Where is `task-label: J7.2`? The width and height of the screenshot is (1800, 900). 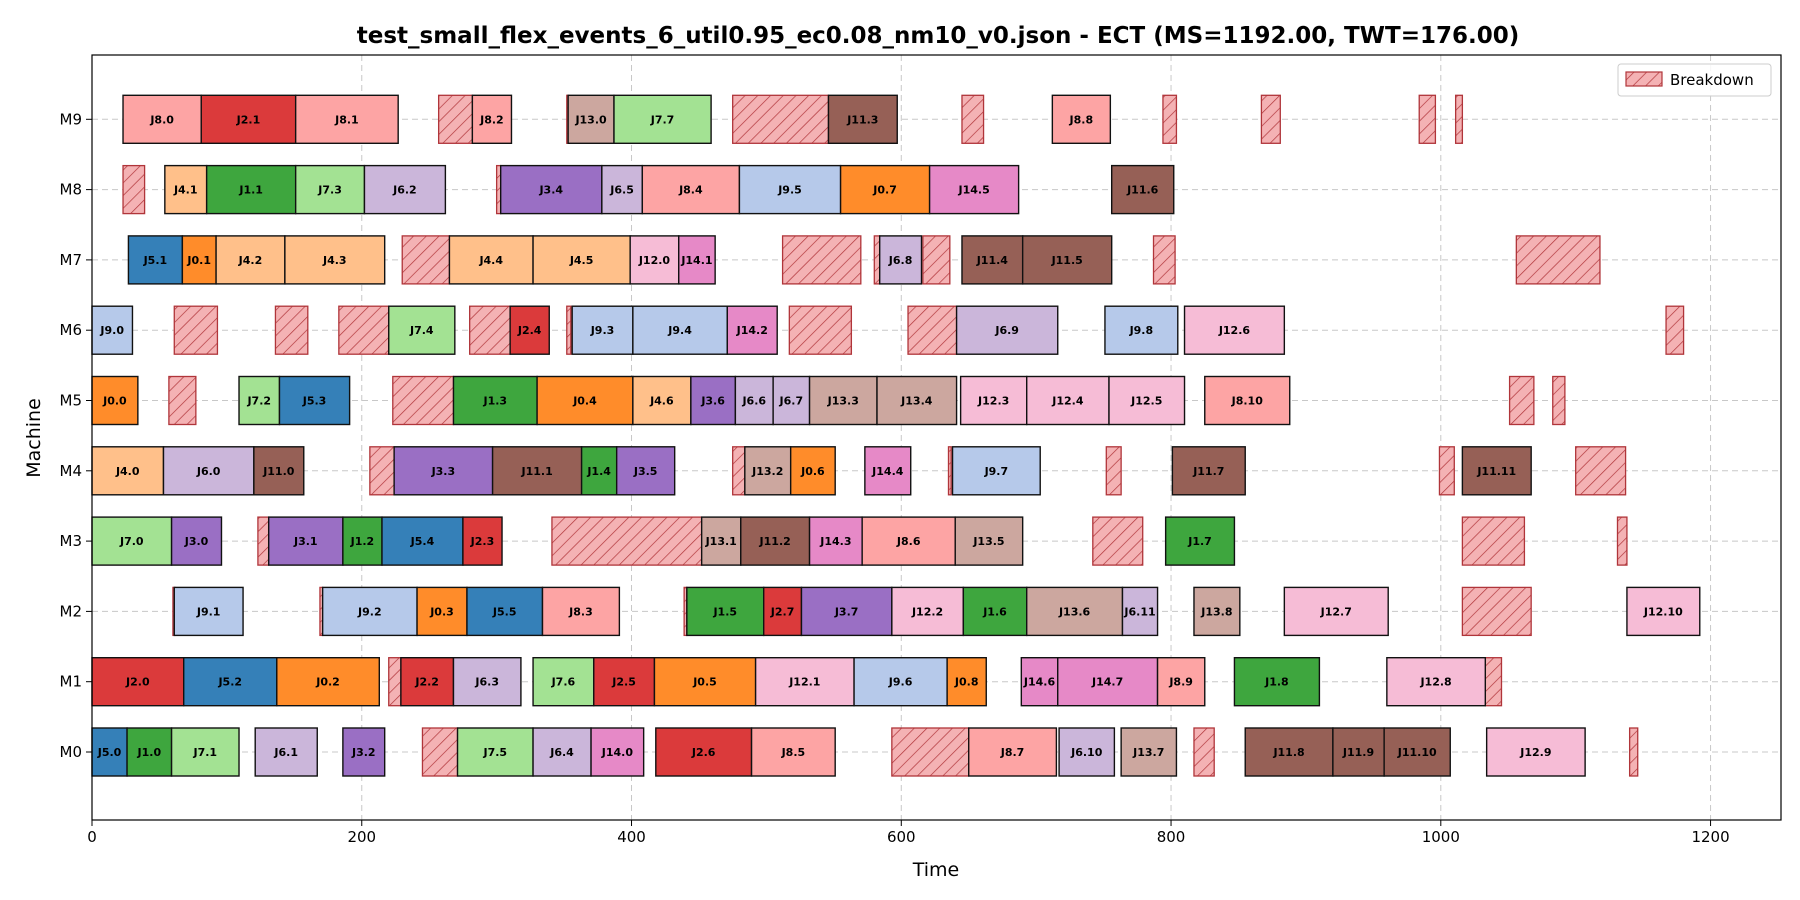
task-label: J7.2 is located at coordinates (258, 401).